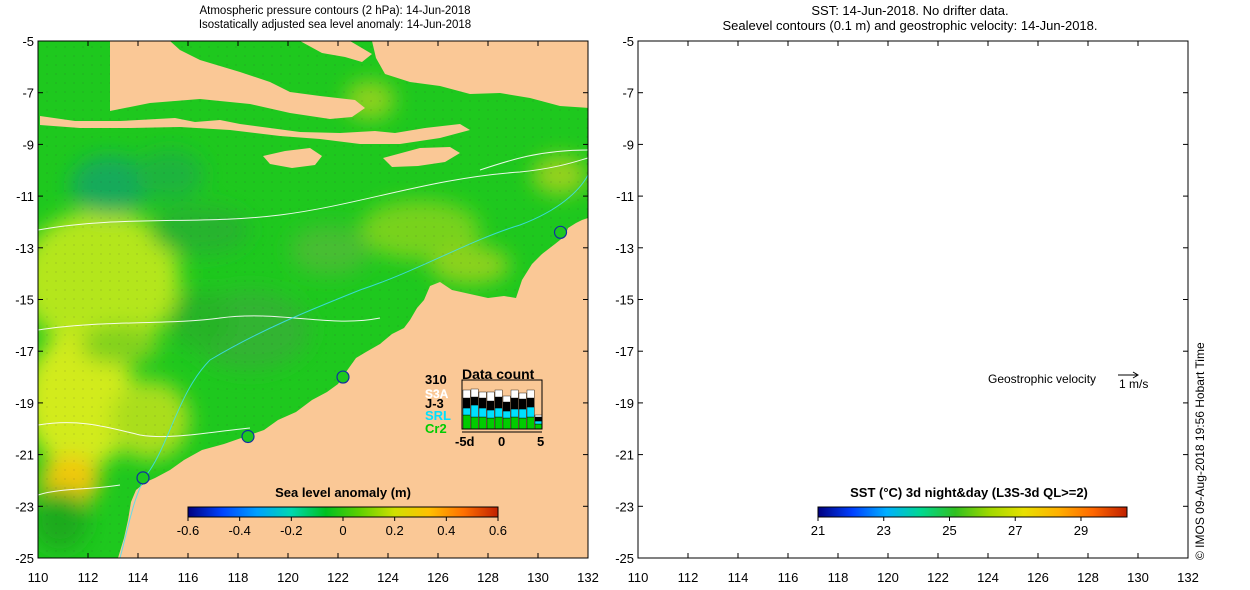  Describe the element at coordinates (1015, 530) in the screenshot. I see `colorbar-tick-label: 27` at that location.